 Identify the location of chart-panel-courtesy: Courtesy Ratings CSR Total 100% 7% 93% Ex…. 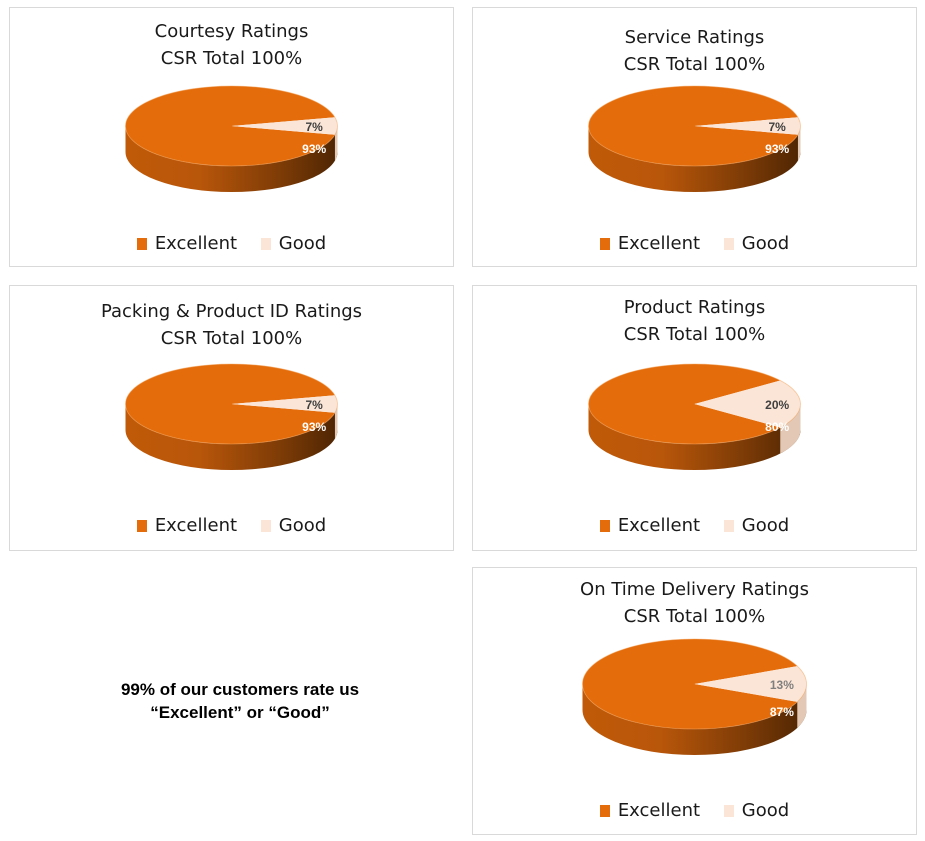
(231, 137).